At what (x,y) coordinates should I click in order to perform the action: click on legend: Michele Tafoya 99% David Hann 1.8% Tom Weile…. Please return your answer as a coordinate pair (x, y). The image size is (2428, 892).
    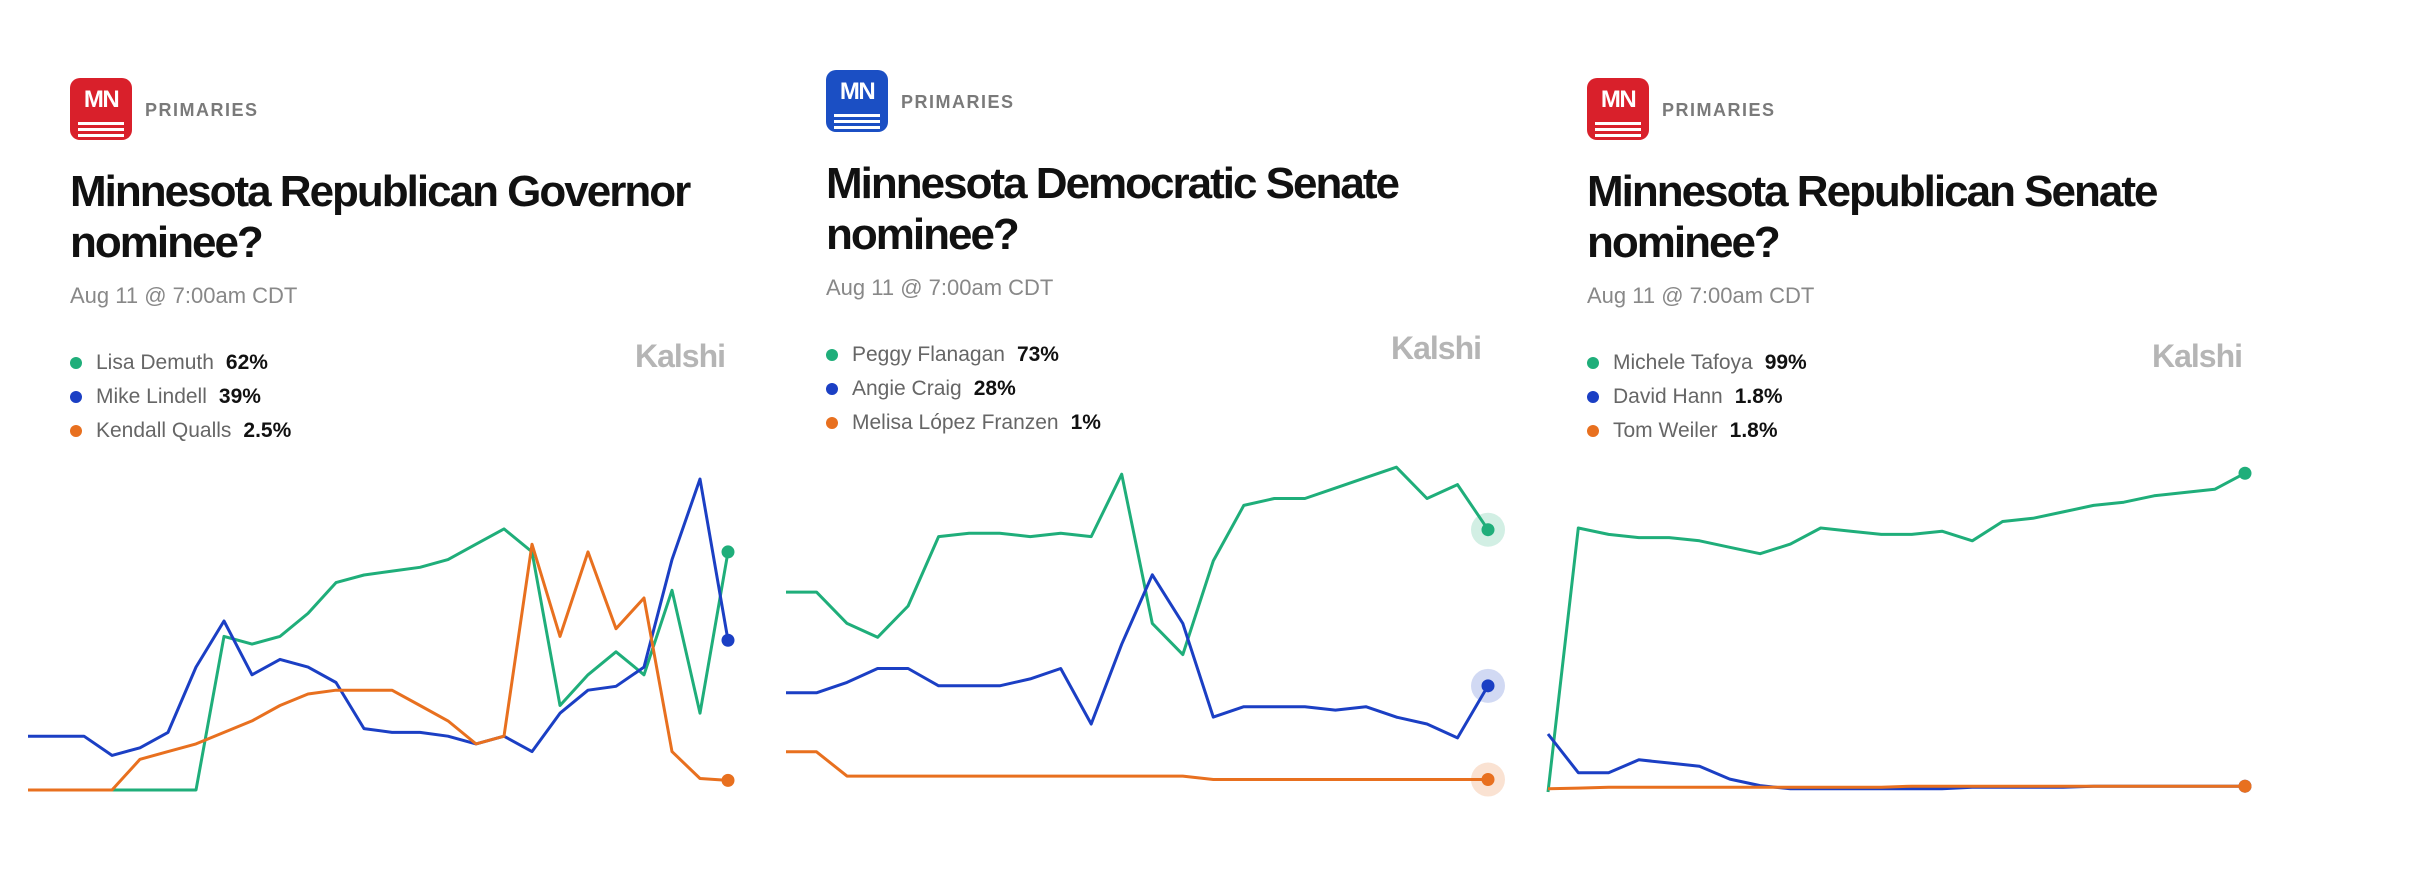
    Looking at the image, I should click on (1697, 397).